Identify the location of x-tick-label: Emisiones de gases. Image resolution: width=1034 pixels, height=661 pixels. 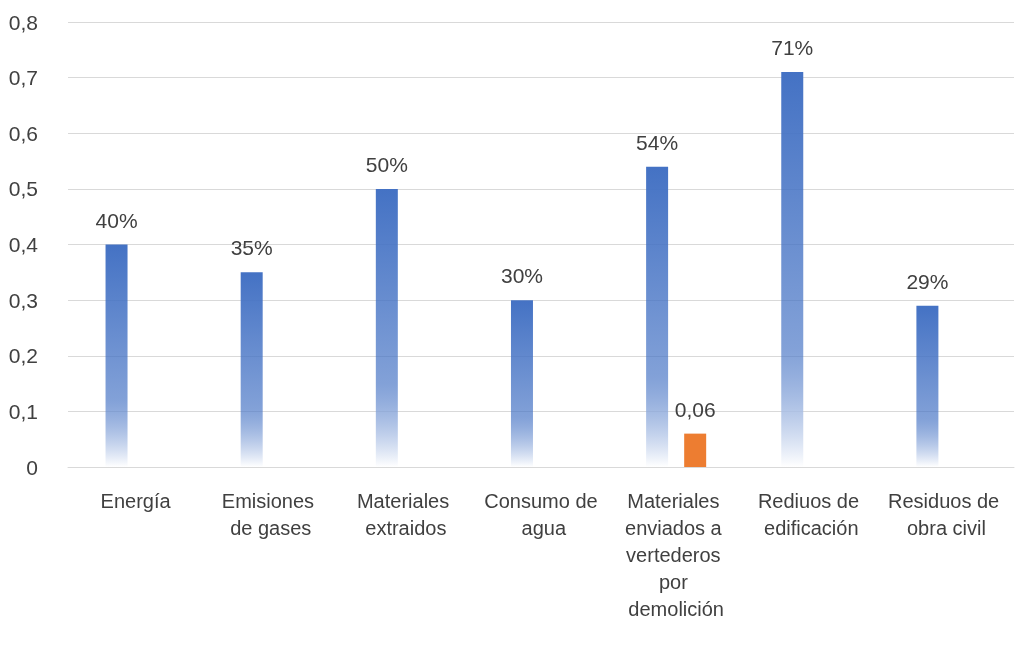
(270, 514).